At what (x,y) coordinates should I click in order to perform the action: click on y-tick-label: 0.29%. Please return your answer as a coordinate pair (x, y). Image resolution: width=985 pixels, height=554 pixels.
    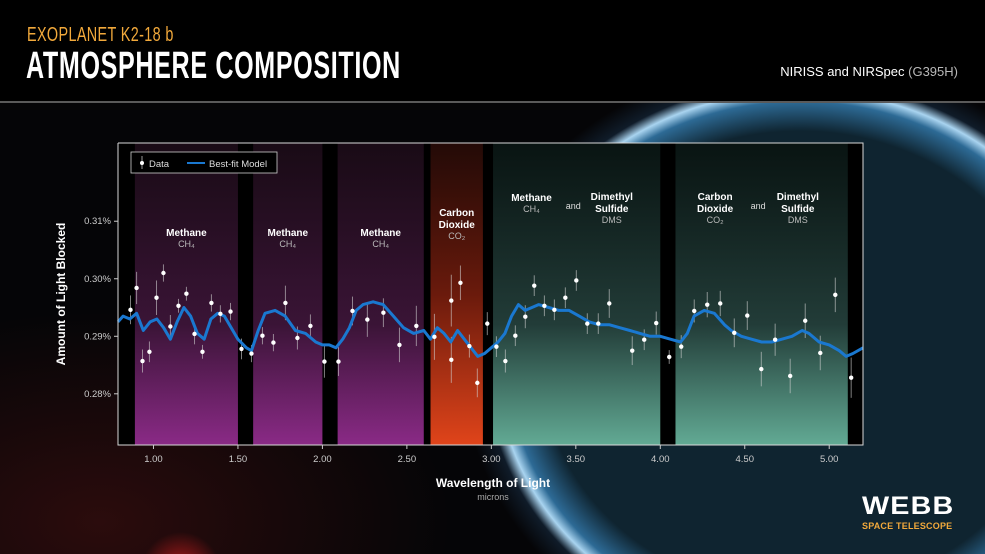
    Looking at the image, I should click on (97, 336).